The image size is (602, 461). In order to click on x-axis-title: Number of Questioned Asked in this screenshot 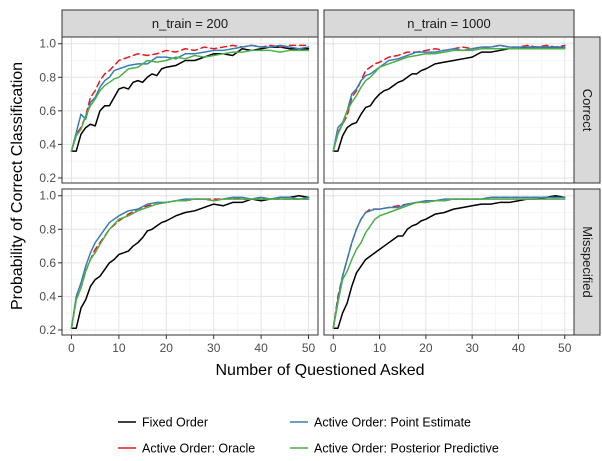, I will do `click(319, 370)`.